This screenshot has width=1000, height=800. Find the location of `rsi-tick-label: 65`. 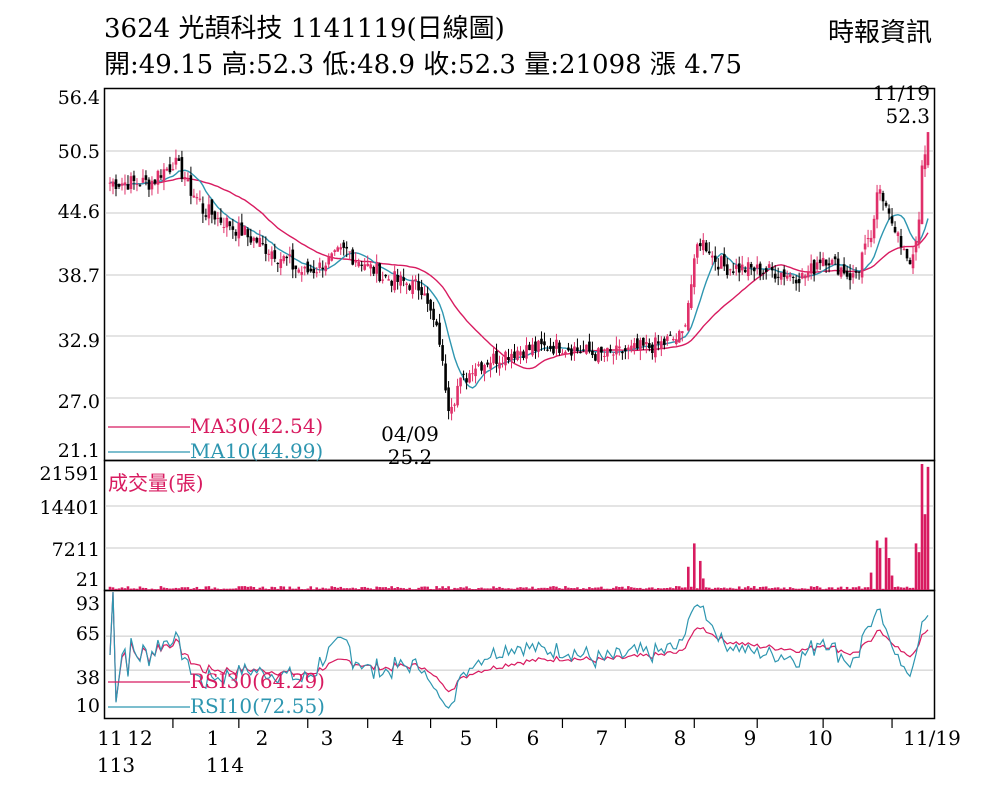

rsi-tick-label: 65 is located at coordinates (88, 634).